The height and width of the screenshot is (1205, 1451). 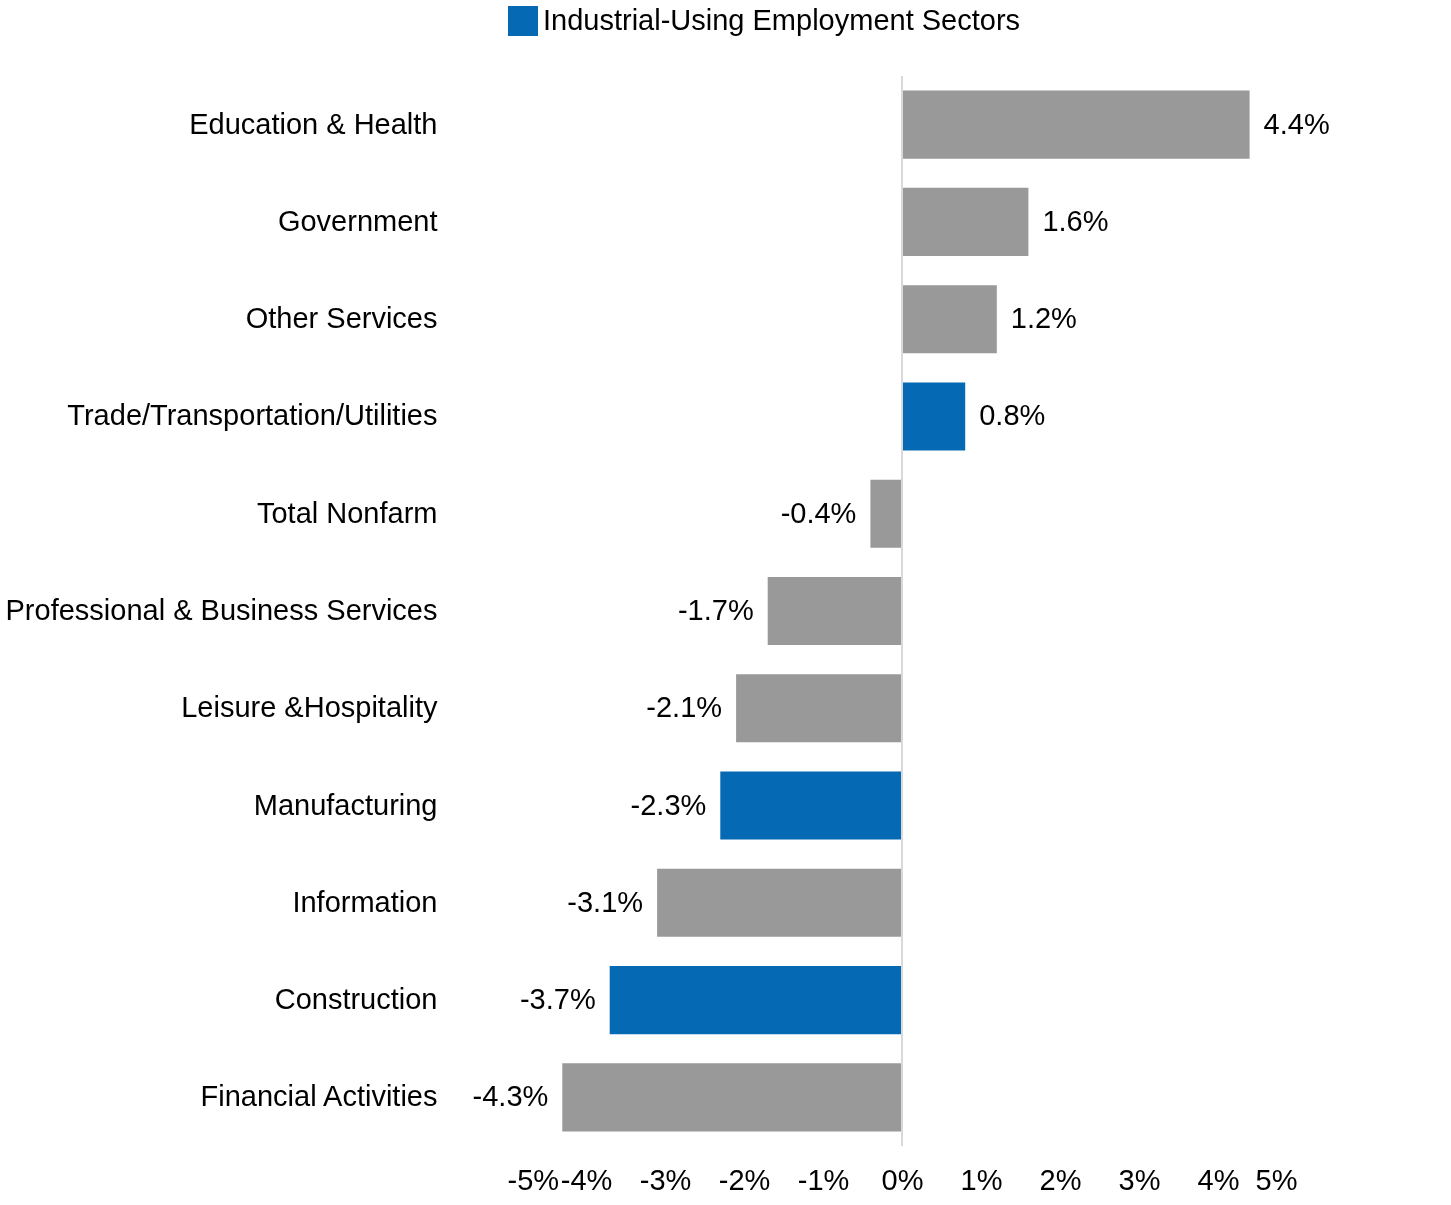 I want to click on data-label: 4.4%, so click(x=1296, y=123).